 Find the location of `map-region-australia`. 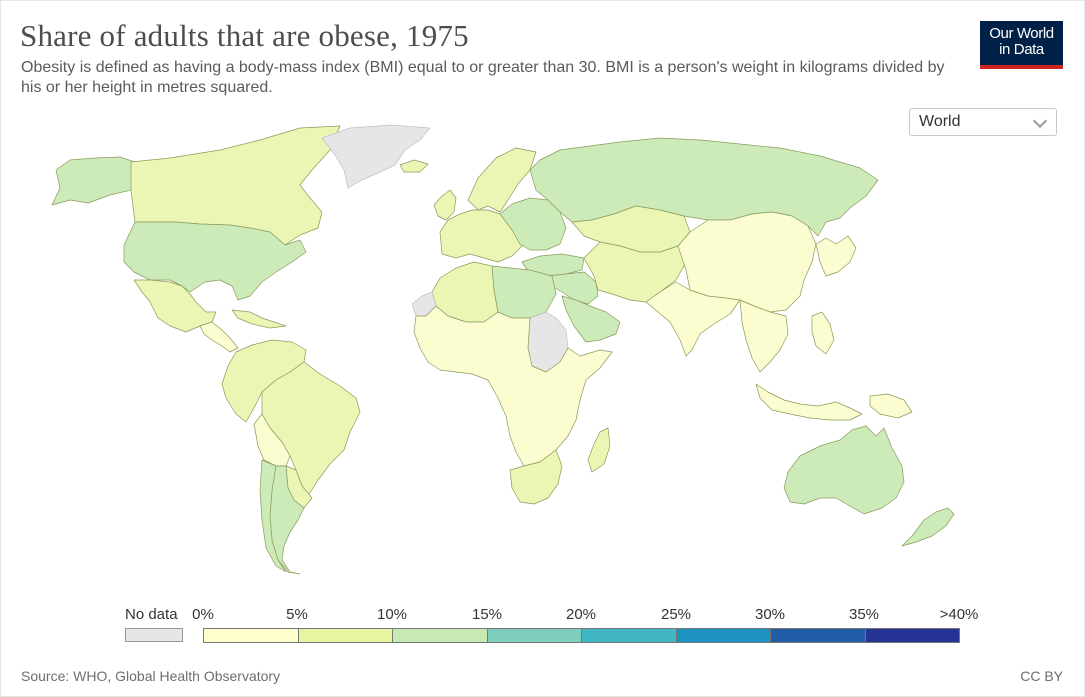

map-region-australia is located at coordinates (844, 470).